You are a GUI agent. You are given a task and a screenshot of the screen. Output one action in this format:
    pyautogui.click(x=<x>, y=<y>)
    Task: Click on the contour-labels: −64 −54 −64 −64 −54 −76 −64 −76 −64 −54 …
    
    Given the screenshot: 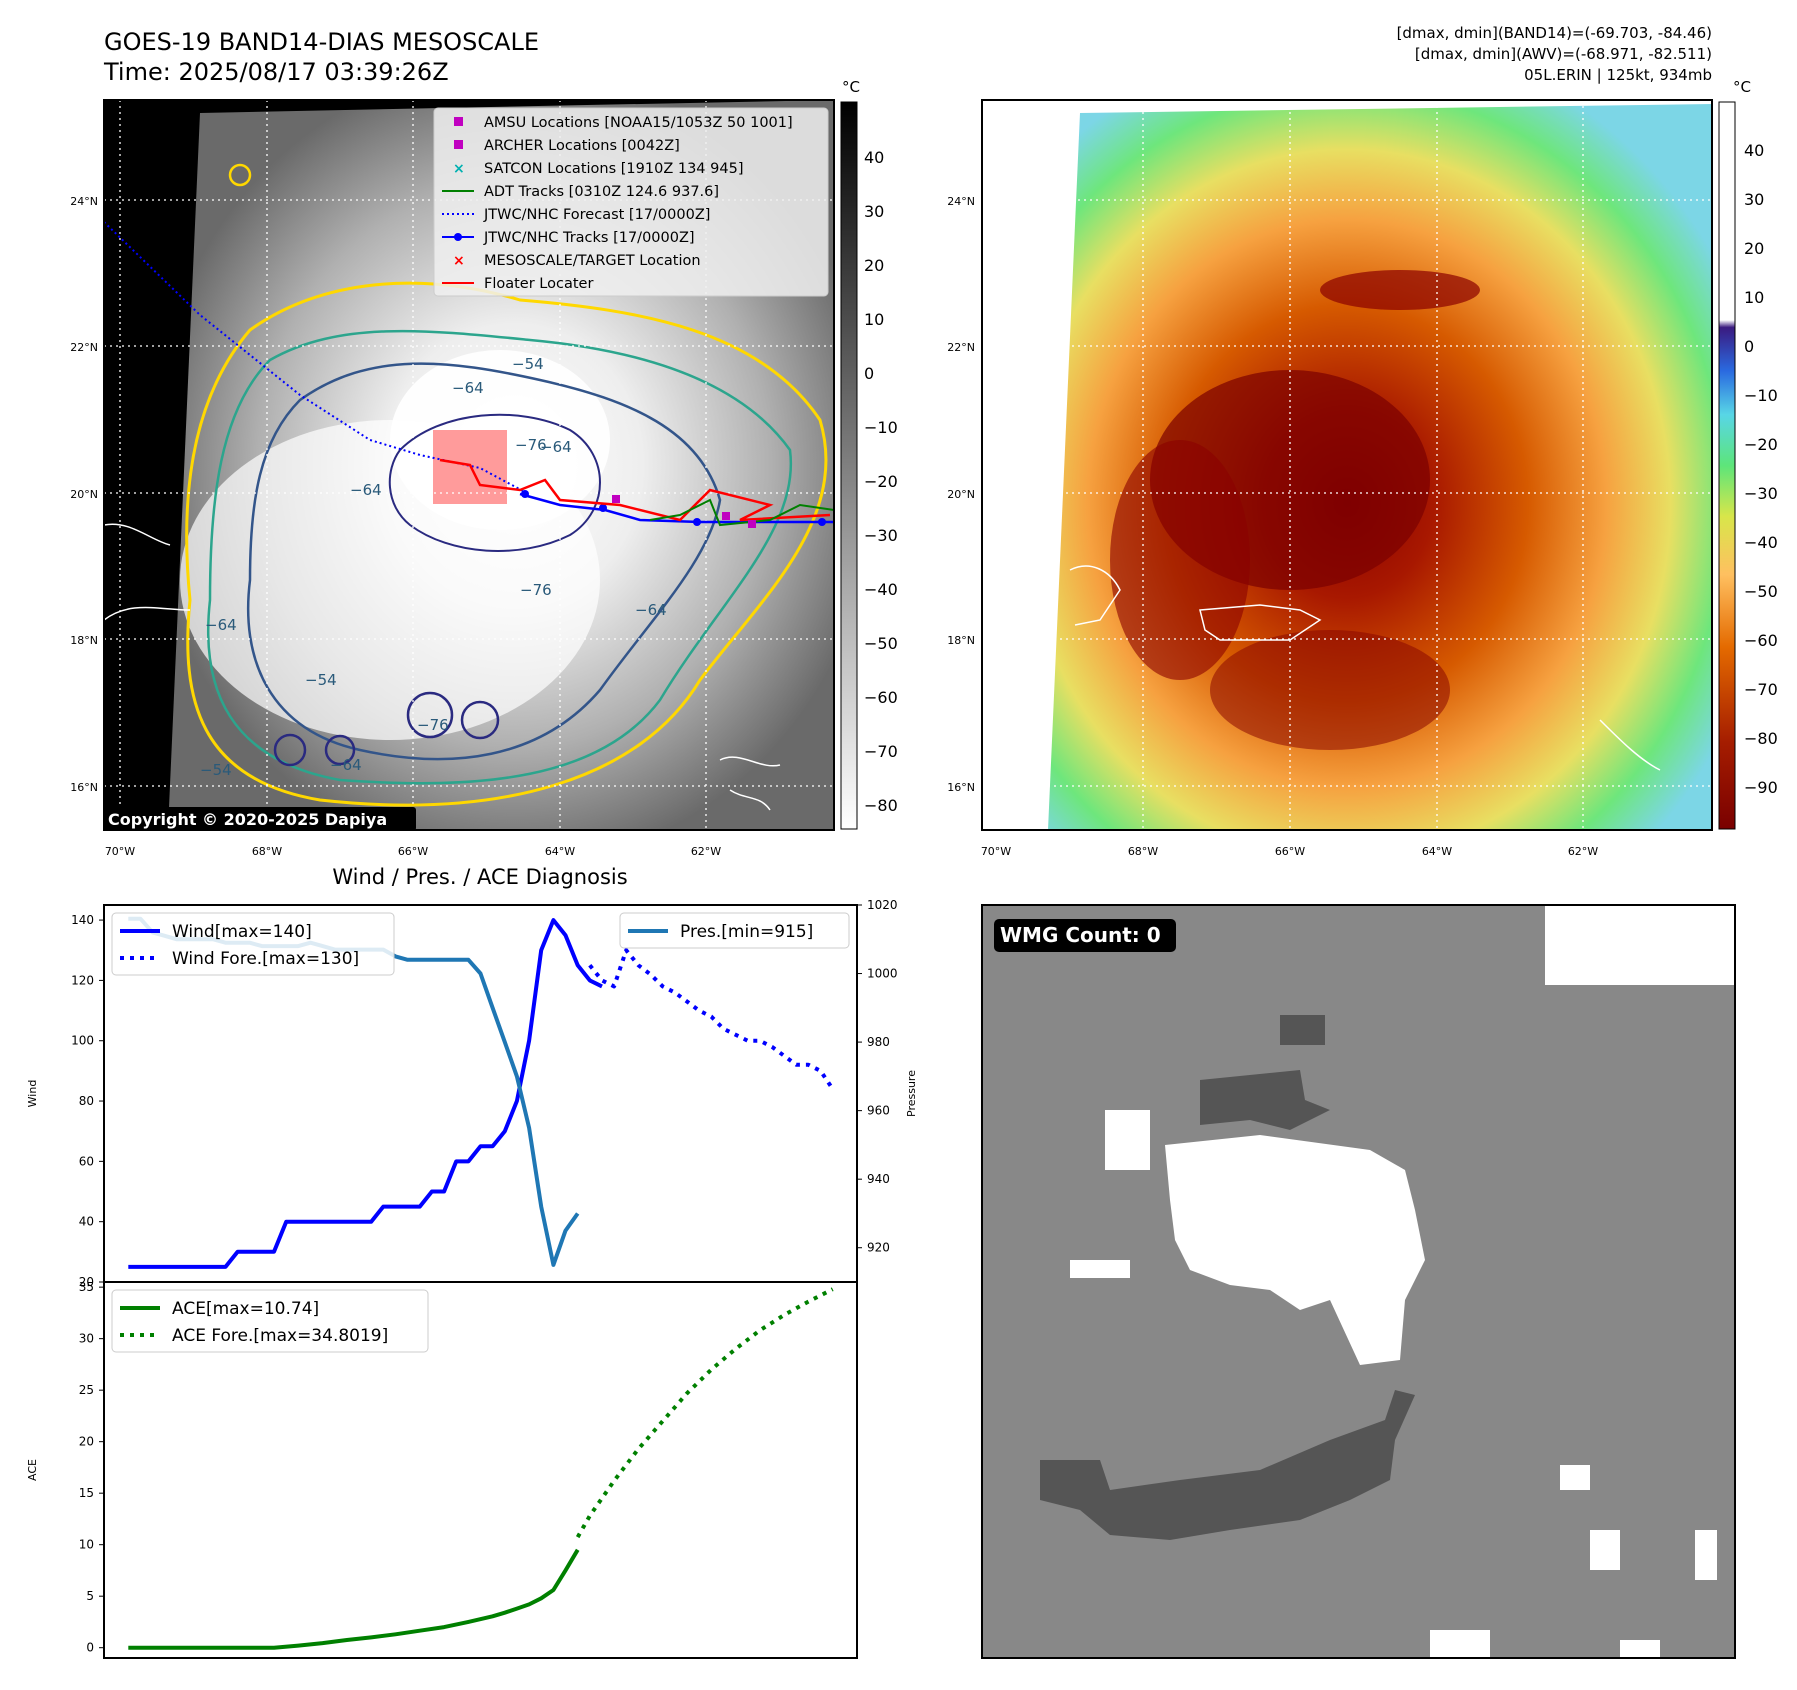 What is the action you would take?
    pyautogui.click(x=433, y=567)
    